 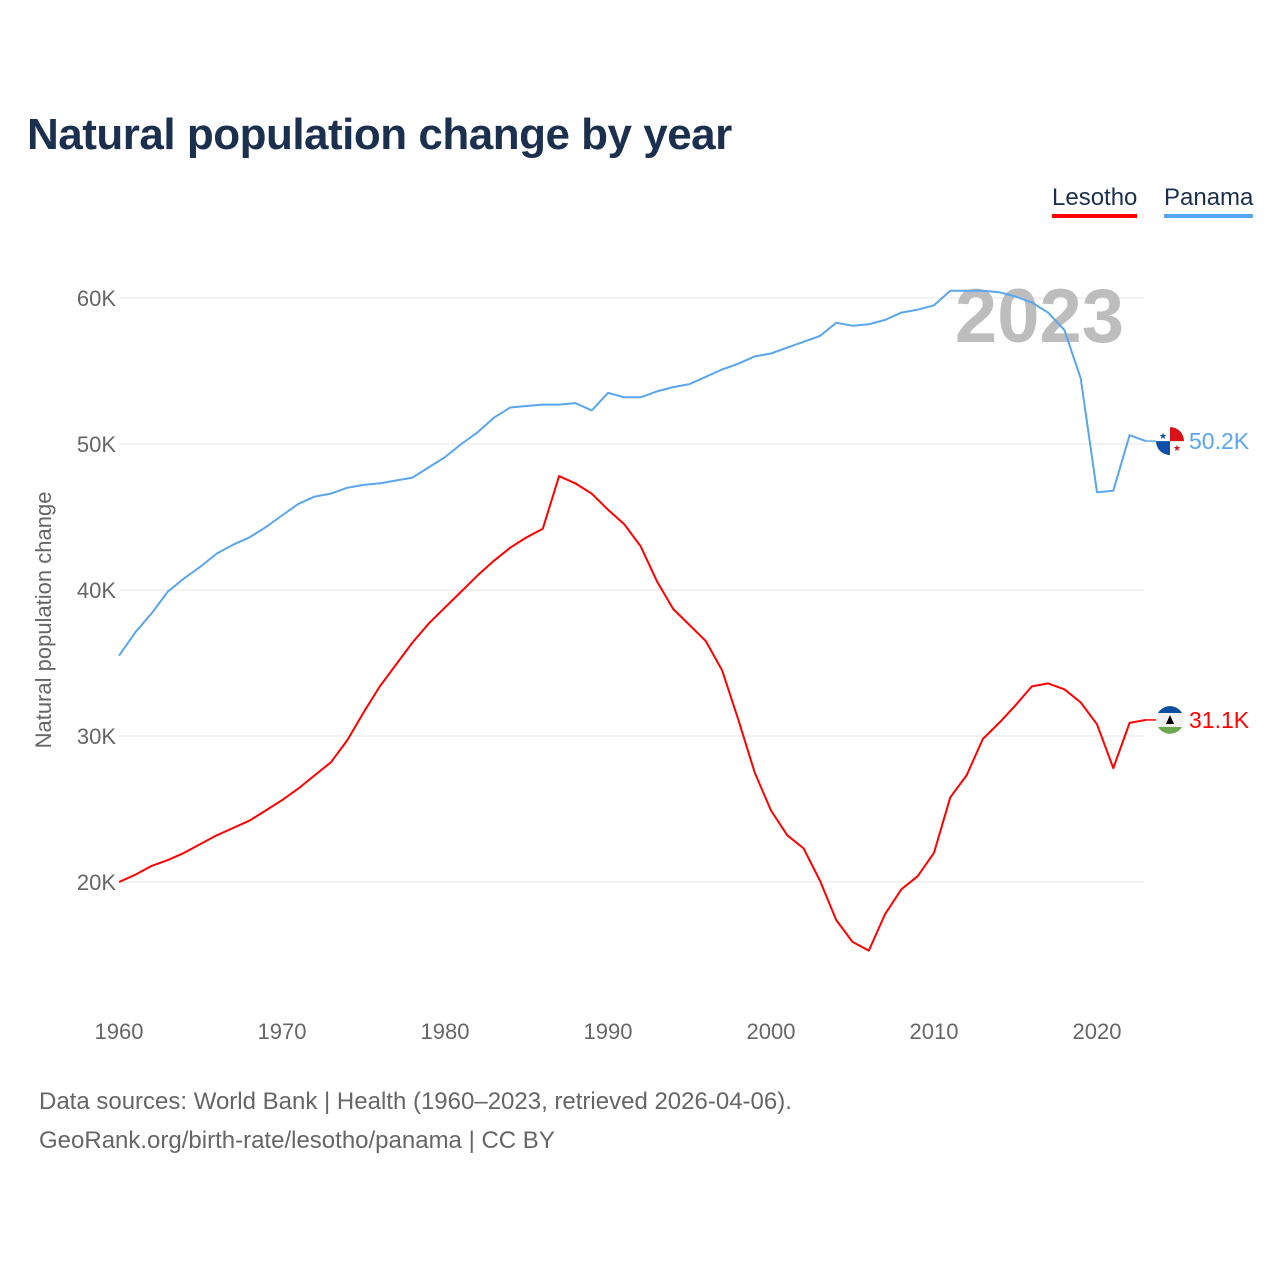 I want to click on y-tick-label: 40K, so click(x=96, y=590).